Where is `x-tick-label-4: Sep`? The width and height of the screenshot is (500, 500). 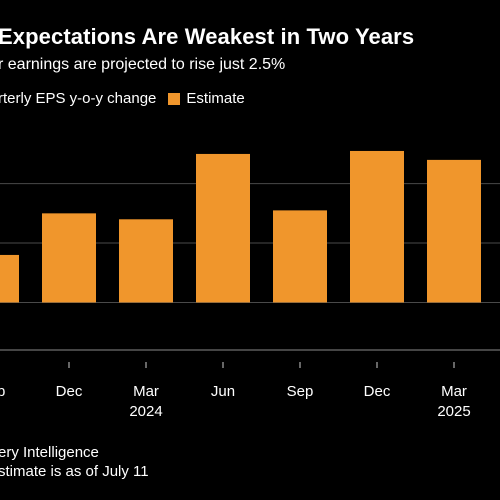
x-tick-label-4: Sep is located at coordinates (300, 391).